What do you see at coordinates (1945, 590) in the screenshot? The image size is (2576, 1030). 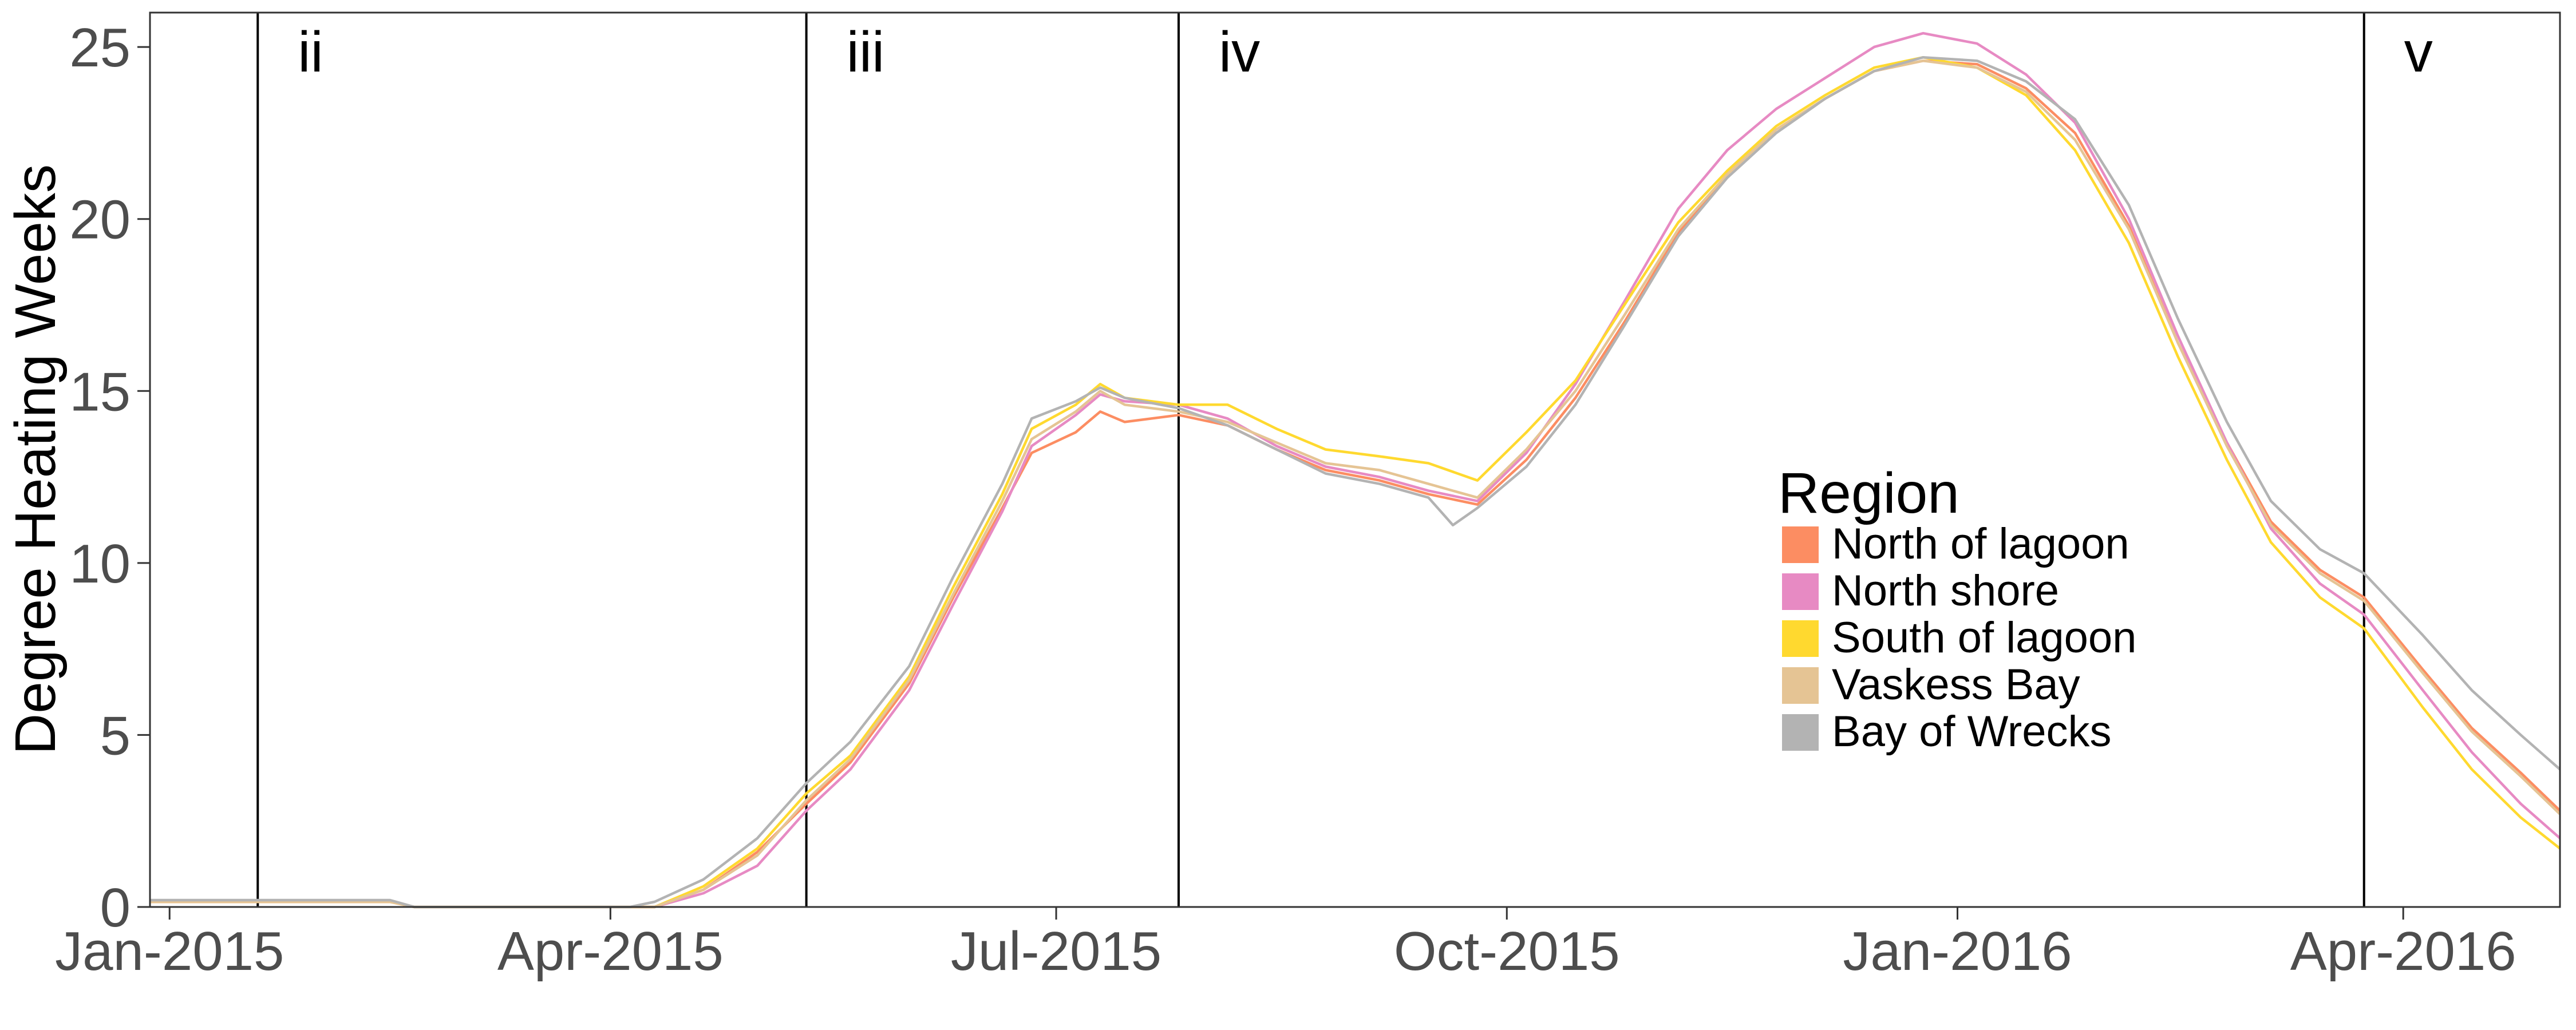 I see `legend-label-north-shore: North shore` at bounding box center [1945, 590].